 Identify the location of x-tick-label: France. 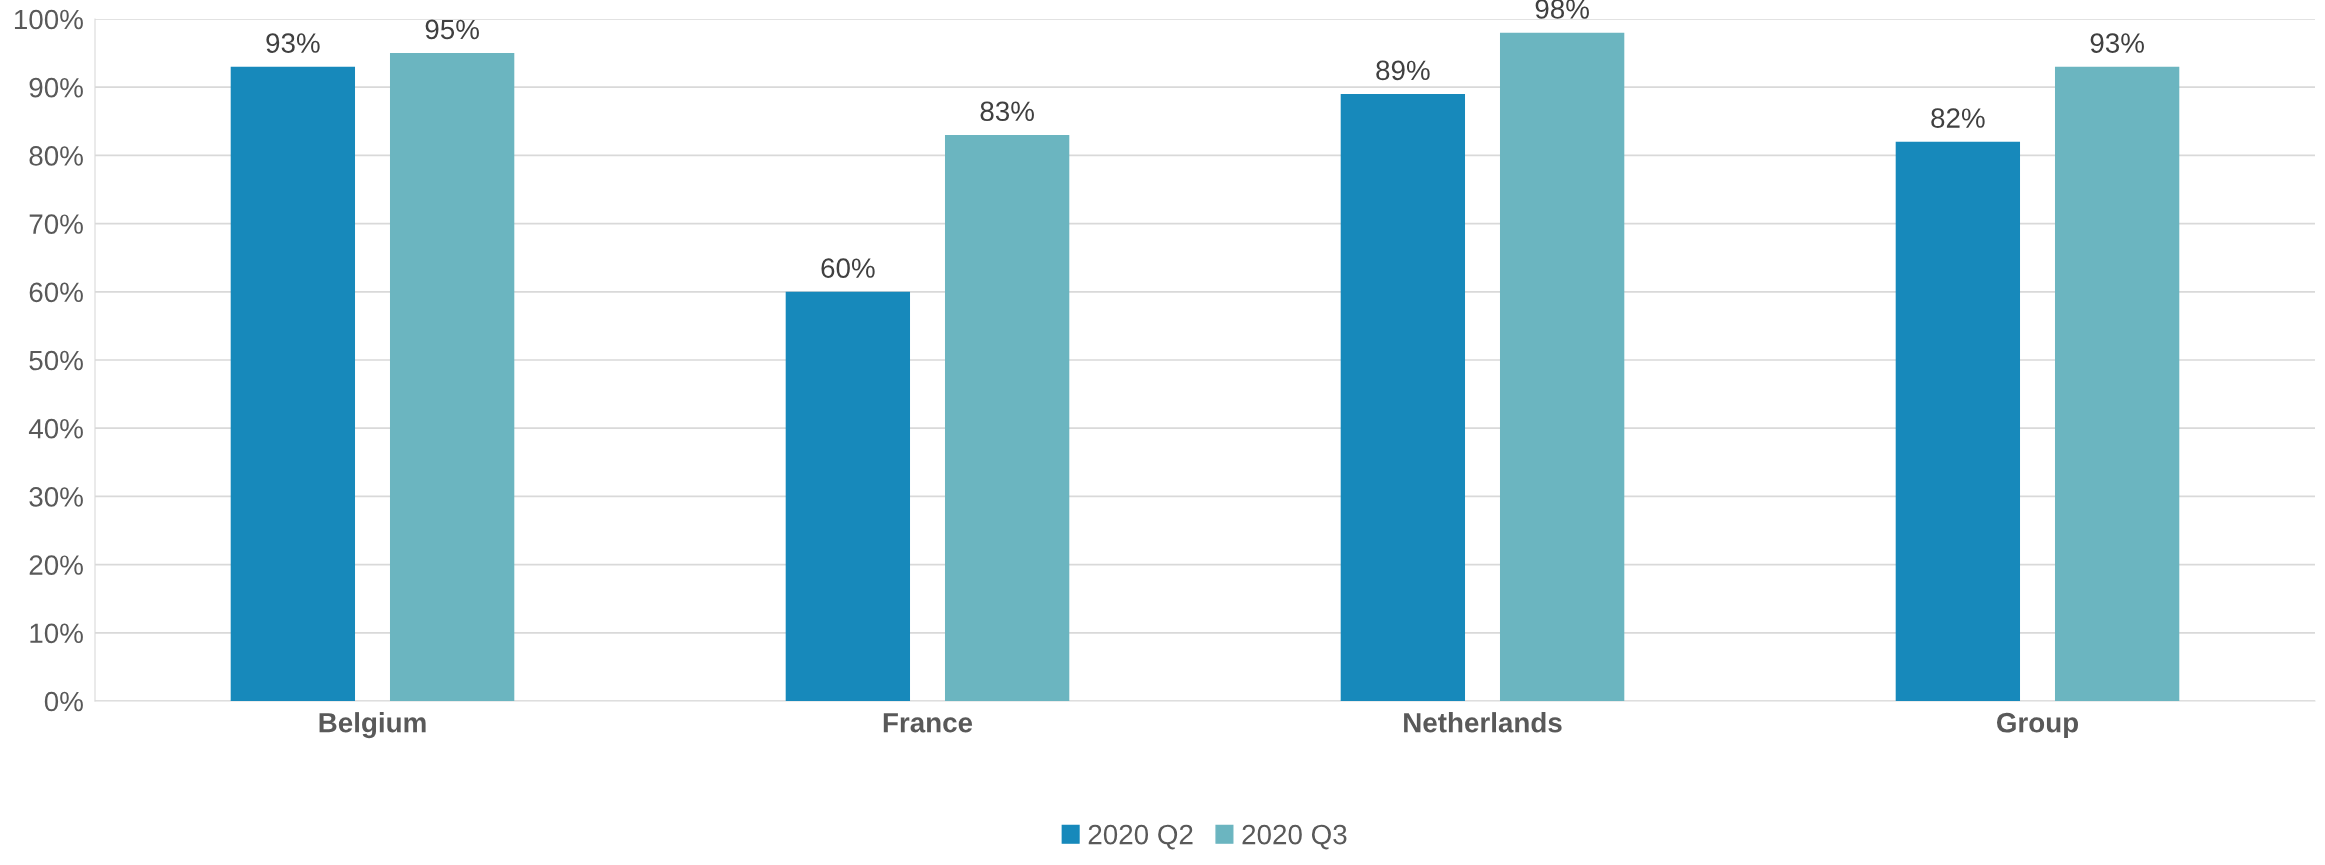
(928, 723).